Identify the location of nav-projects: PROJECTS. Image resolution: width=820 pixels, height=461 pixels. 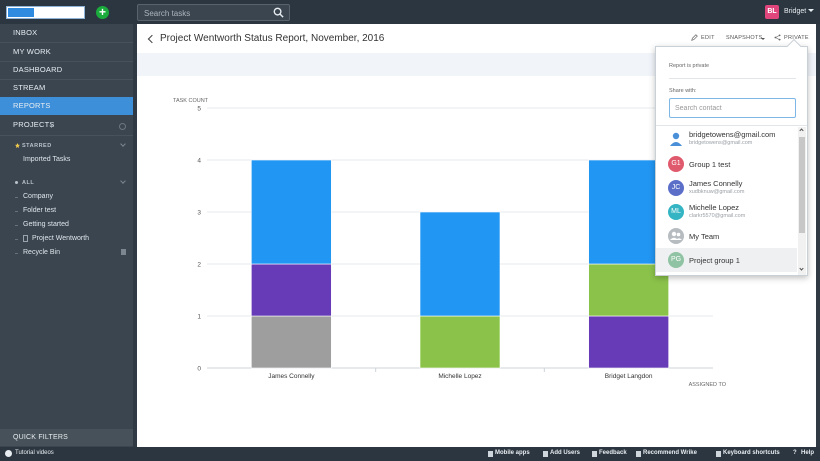
(34, 124).